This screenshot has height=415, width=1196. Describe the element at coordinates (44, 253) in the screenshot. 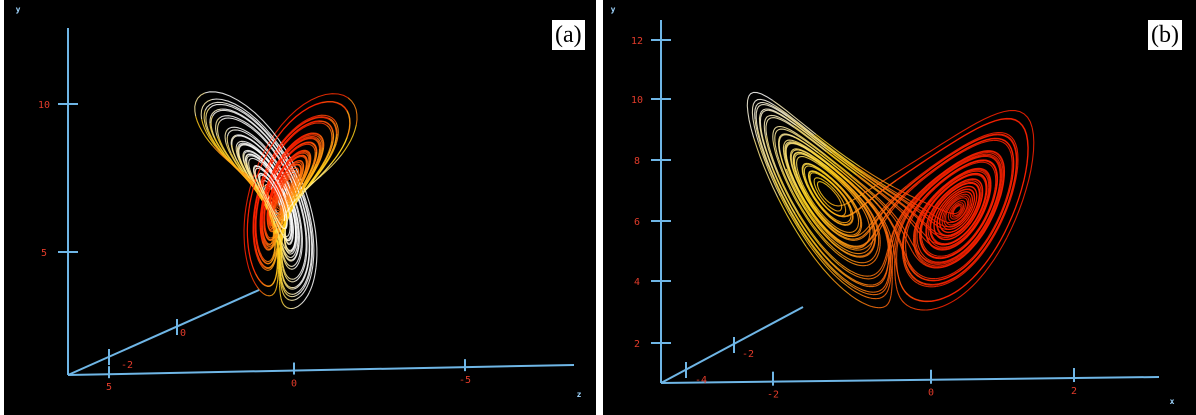

I see `y-tick-label: 5` at that location.